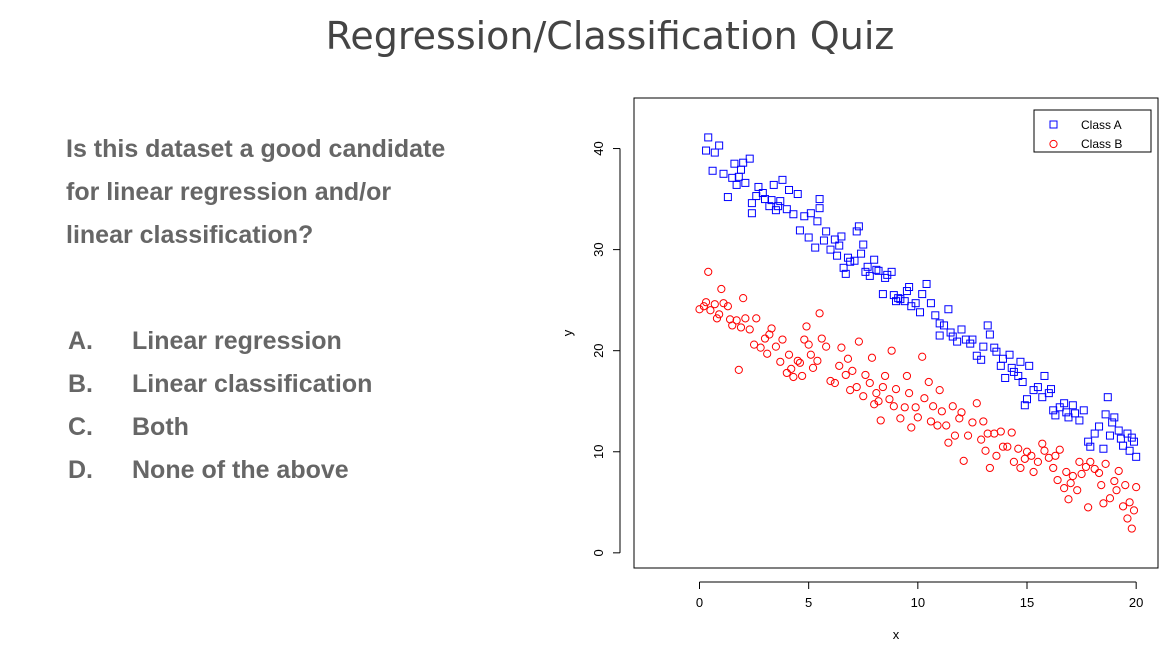 The height and width of the screenshot is (650, 1160). What do you see at coordinates (1101, 125) in the screenshot?
I see `legend-label-class-a: Class A` at bounding box center [1101, 125].